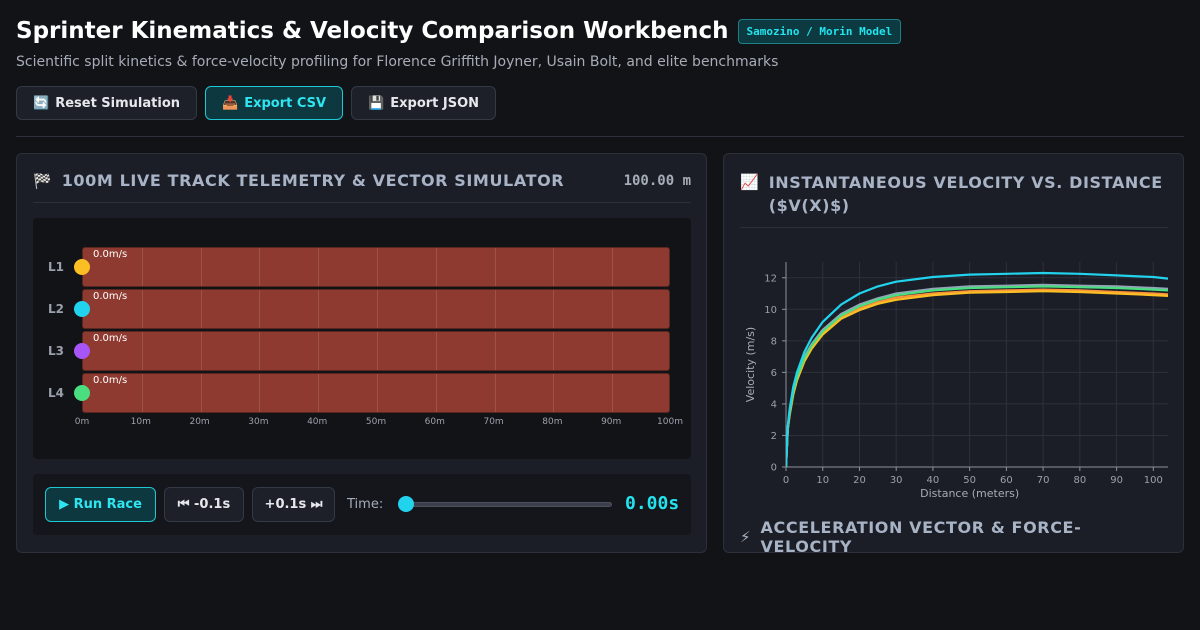 The width and height of the screenshot is (1200, 630). I want to click on x-tick-label: 70, so click(1043, 480).